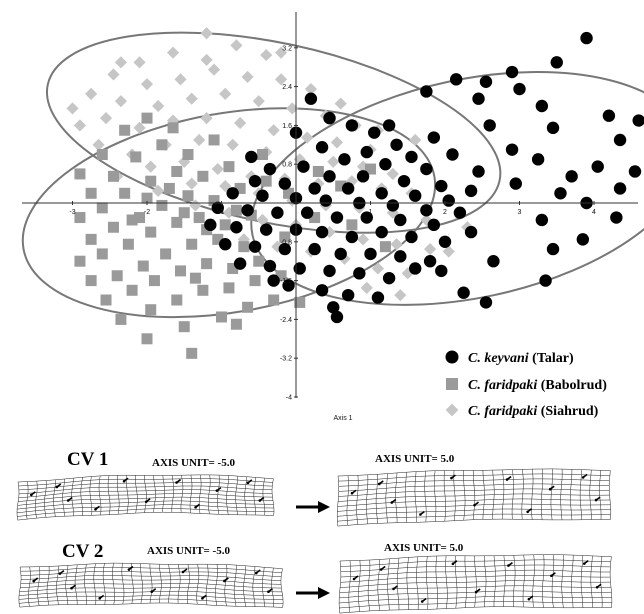  I want to click on deformation-grid-lines, so click(151, 585).